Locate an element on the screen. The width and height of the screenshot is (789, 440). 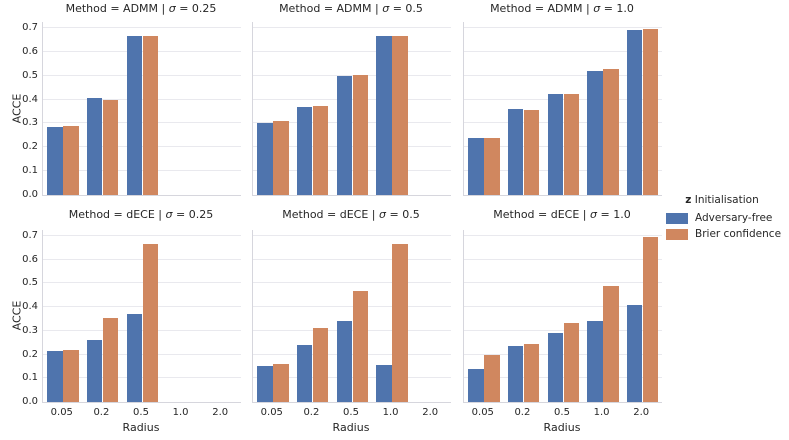
plot-area-dece-sigma-0.5 is located at coordinates (351, 316).